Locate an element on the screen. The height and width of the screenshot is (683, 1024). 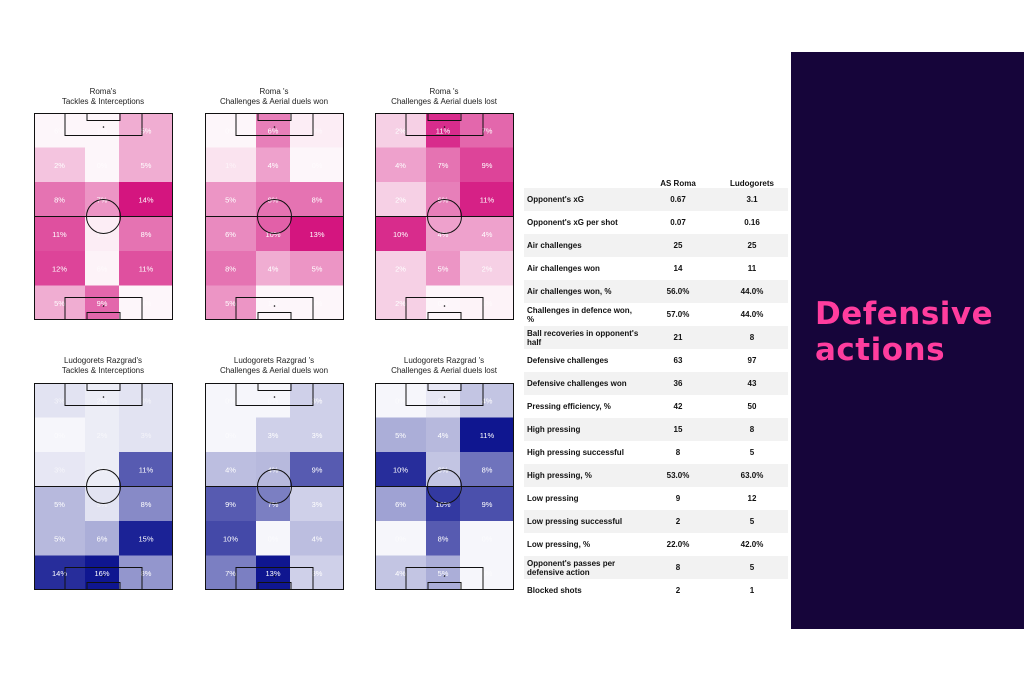
ludogorets-value: 25 is located at coordinates (752, 245).